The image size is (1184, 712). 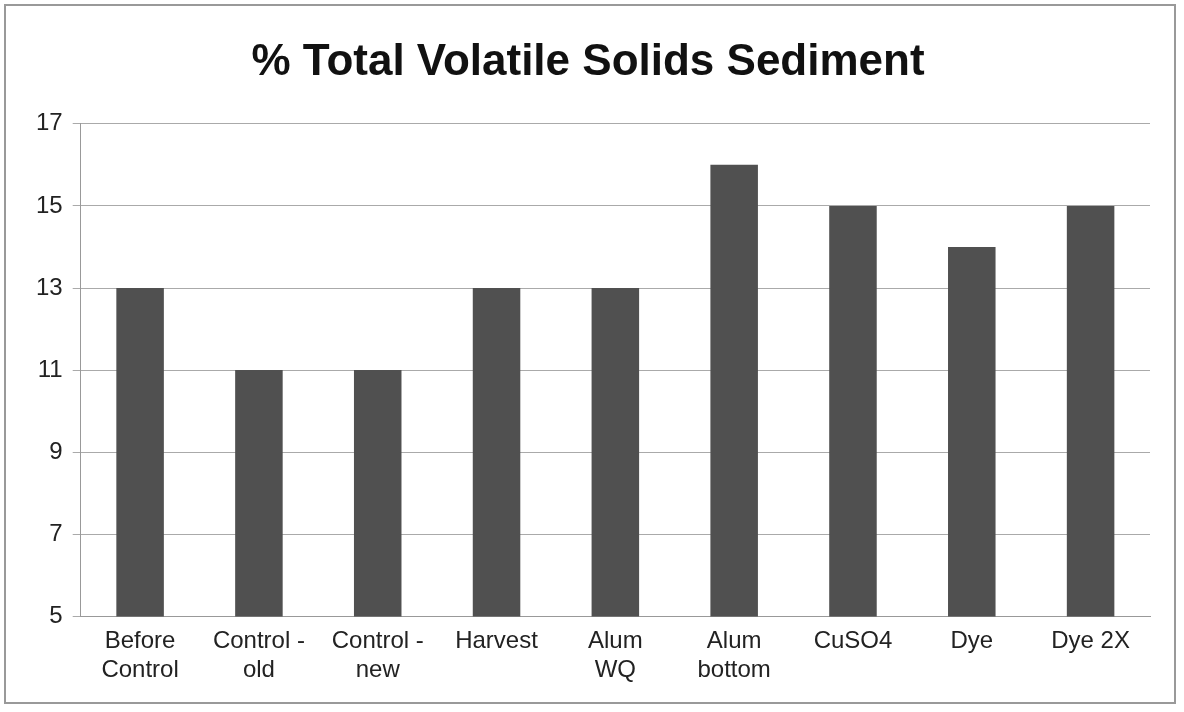 I want to click on x-tick-label: Control - new, so click(x=377, y=654).